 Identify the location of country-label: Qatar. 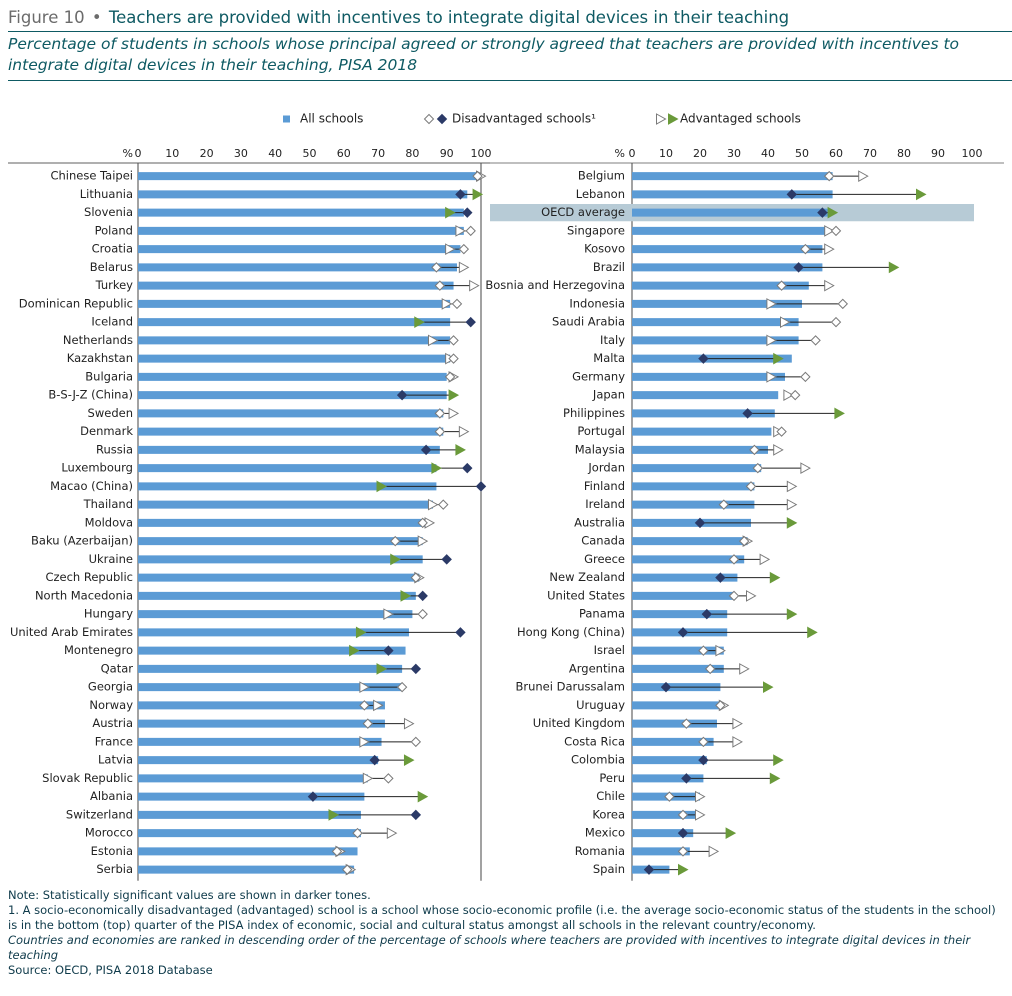
(117, 668).